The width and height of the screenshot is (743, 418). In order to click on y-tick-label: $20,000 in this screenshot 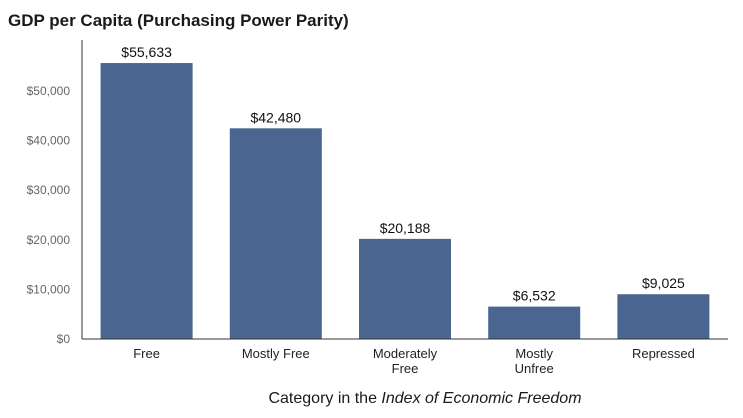, I will do `click(49, 240)`.